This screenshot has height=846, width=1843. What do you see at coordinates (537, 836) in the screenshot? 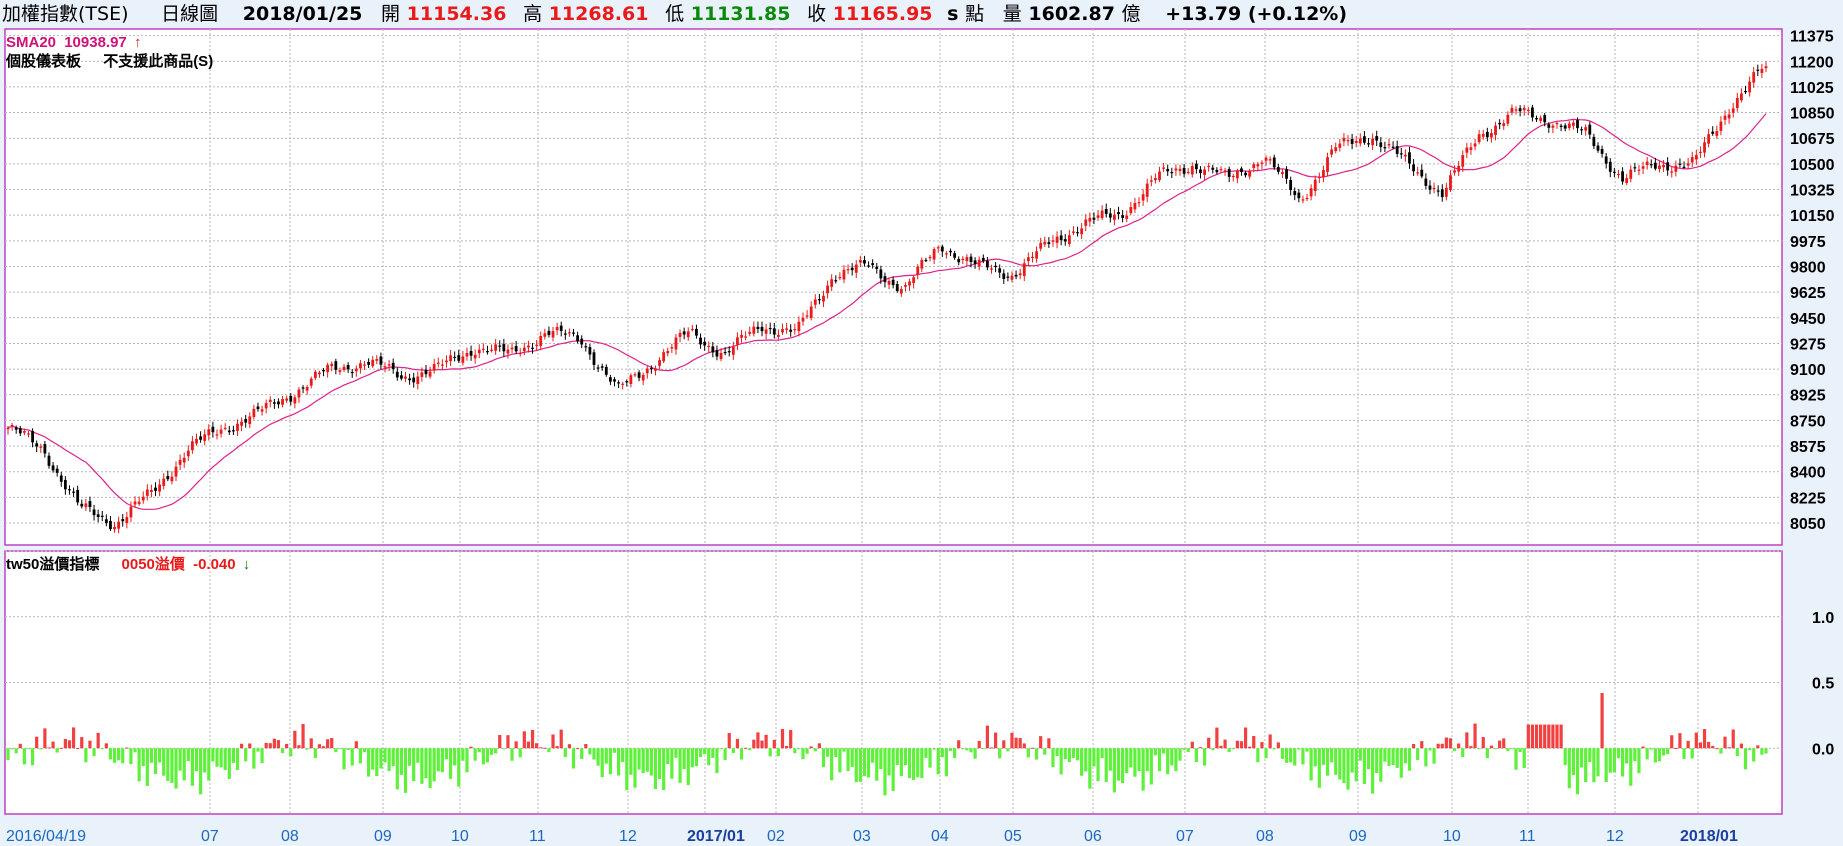
I see `x-tick-label: 11` at bounding box center [537, 836].